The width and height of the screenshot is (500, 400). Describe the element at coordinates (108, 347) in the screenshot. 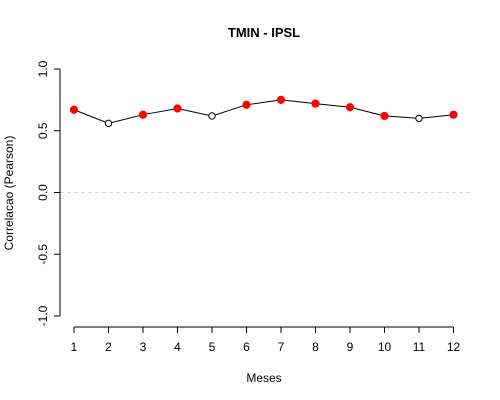

I see `x-tick-label: 2` at that location.